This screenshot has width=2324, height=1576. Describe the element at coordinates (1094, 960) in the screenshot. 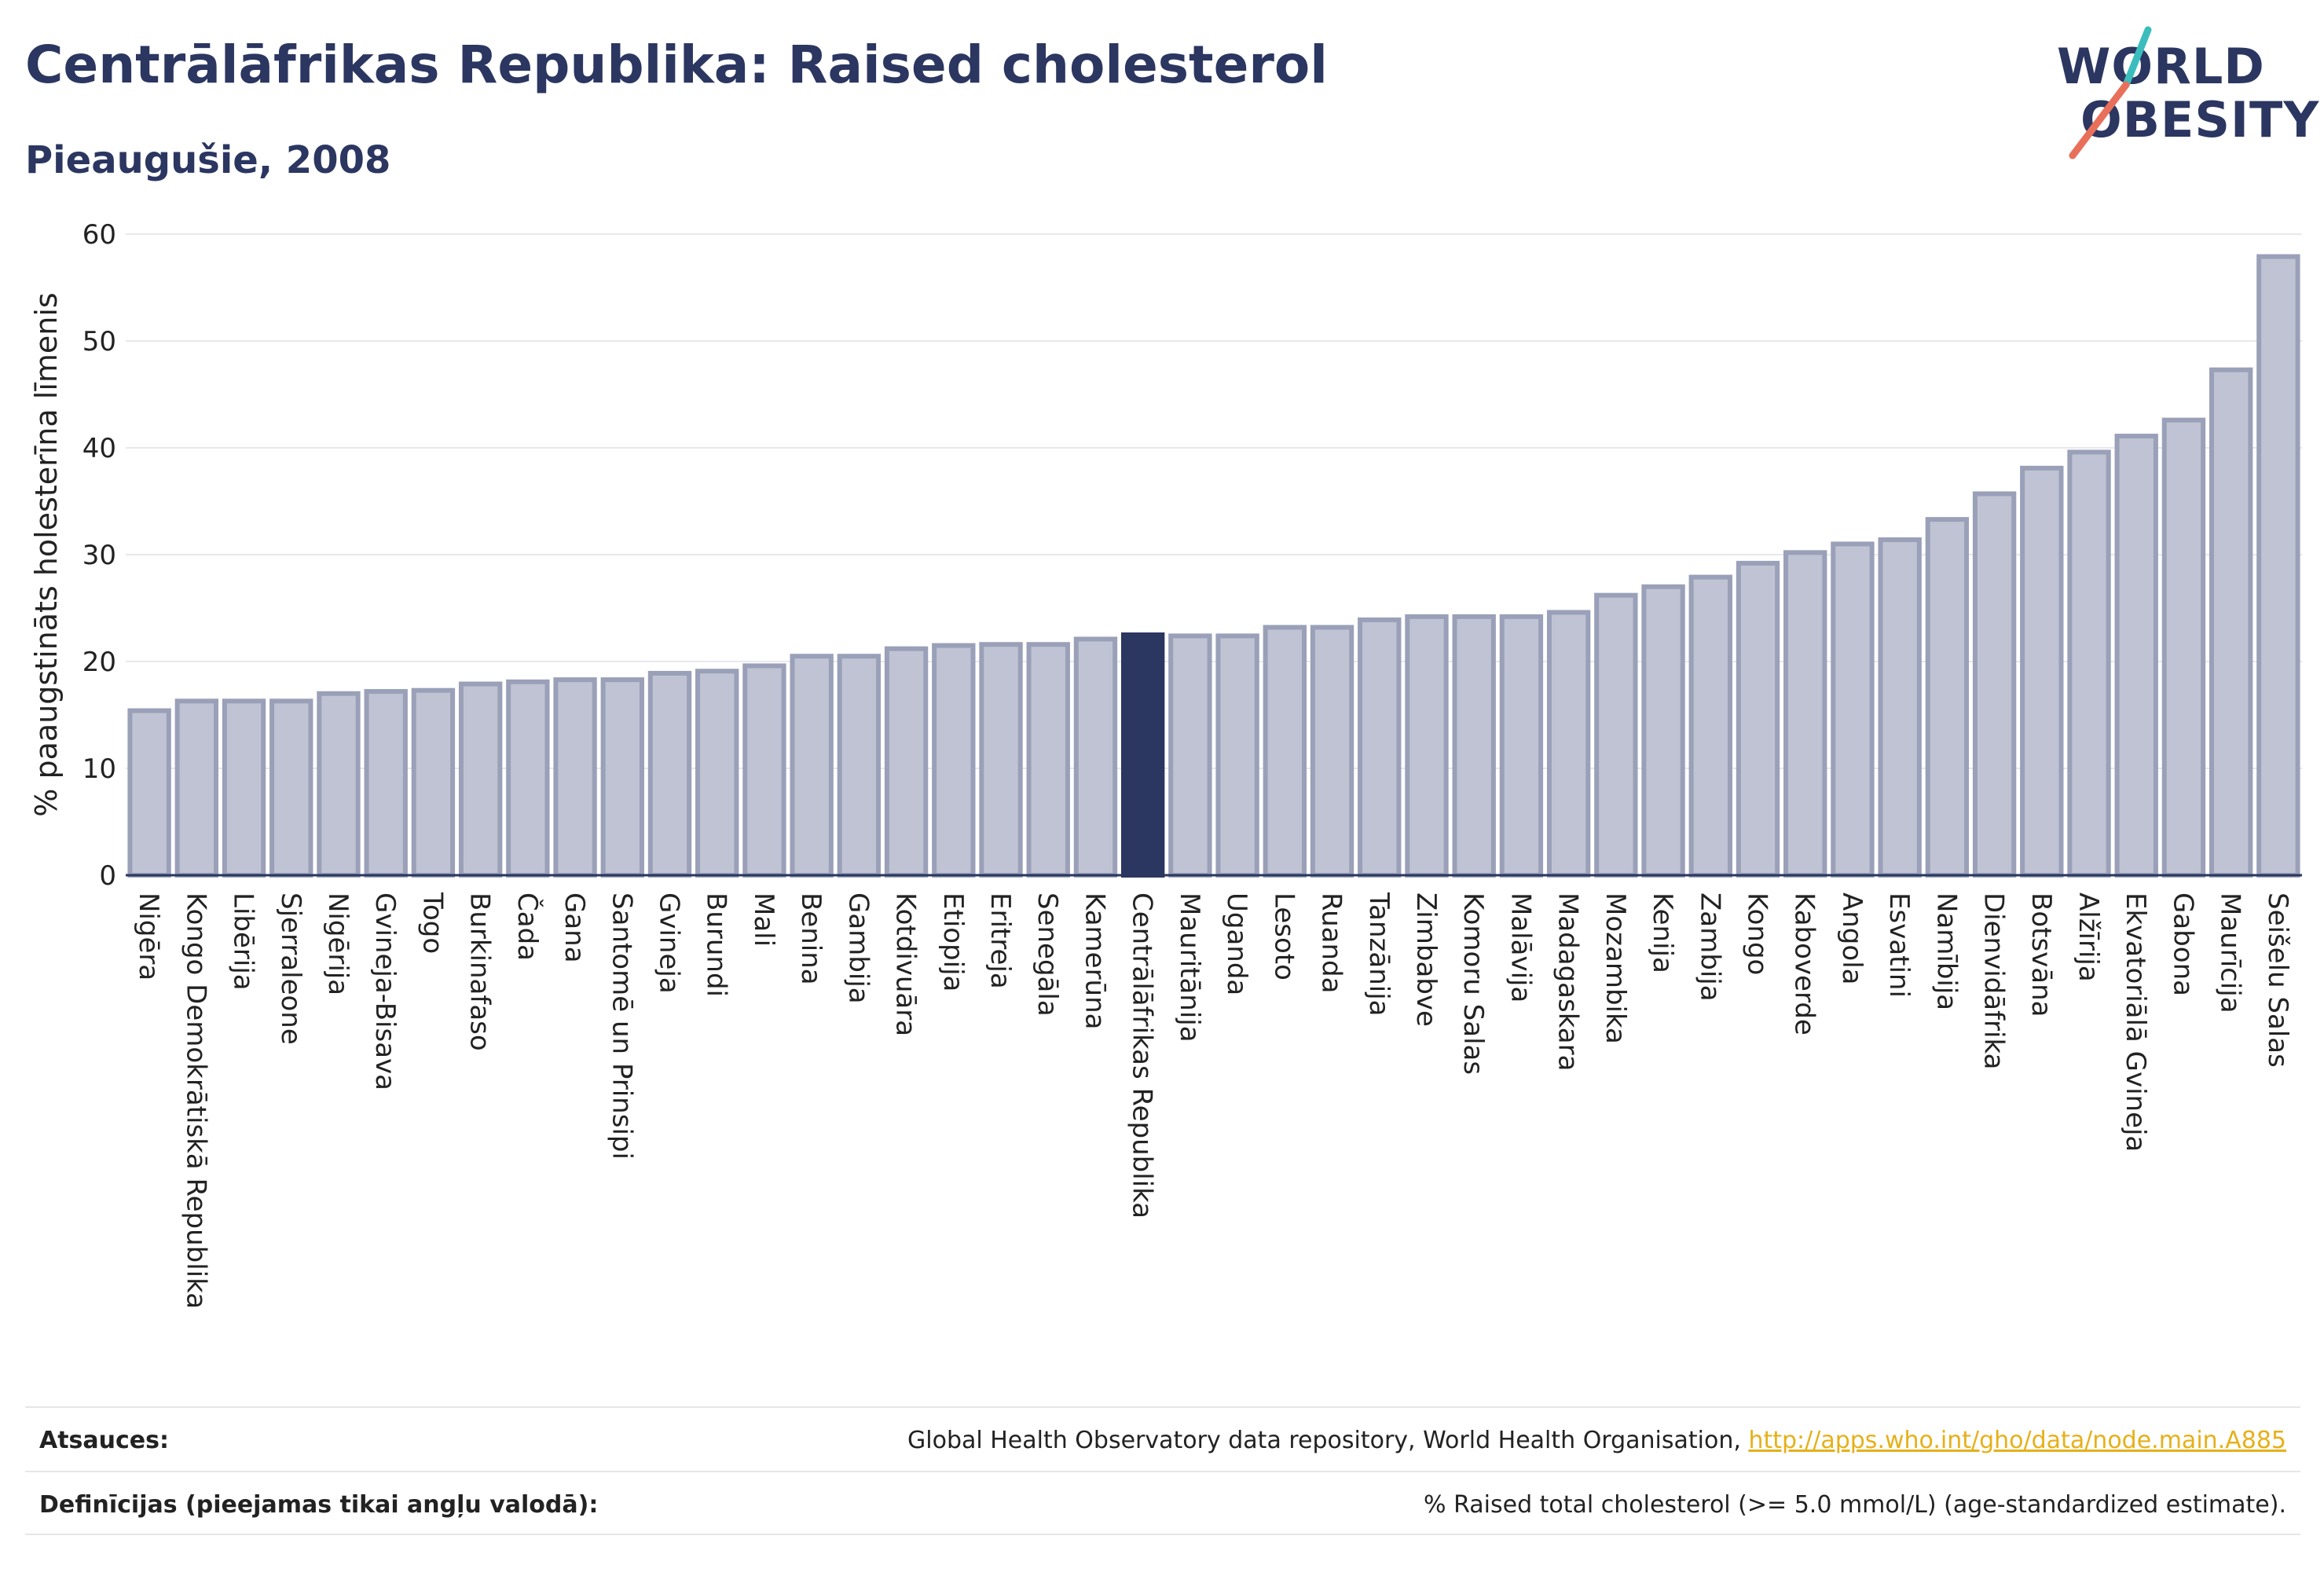

I see `x-tick-label: Kamerūna` at that location.